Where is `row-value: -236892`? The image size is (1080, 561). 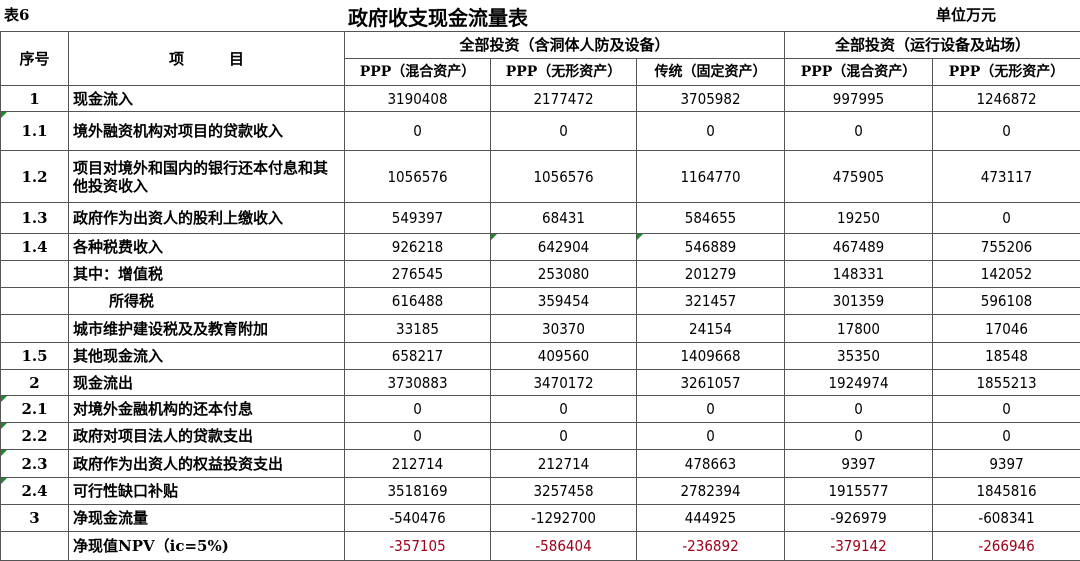
row-value: -236892 is located at coordinates (711, 546).